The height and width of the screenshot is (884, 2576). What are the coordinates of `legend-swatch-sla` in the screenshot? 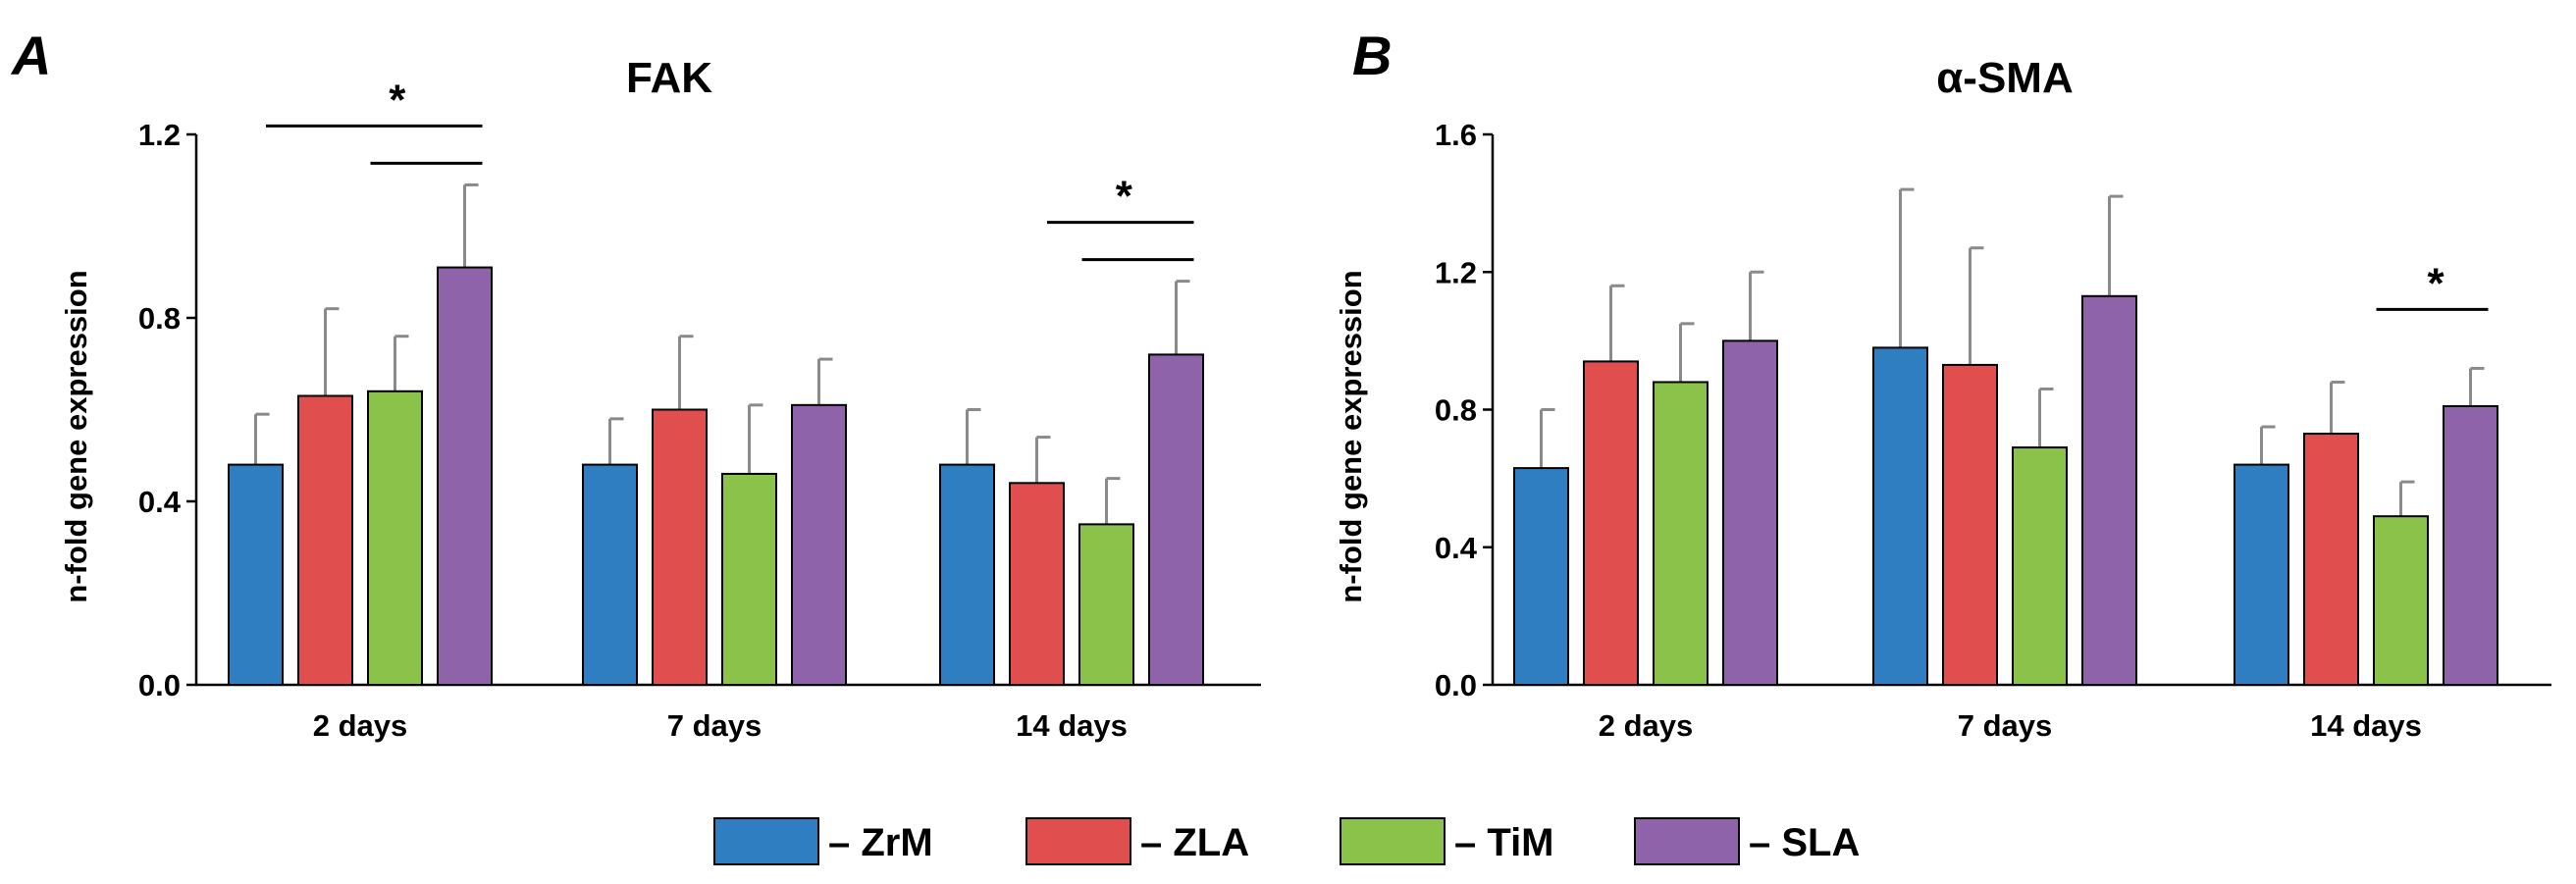 It's located at (1687, 841).